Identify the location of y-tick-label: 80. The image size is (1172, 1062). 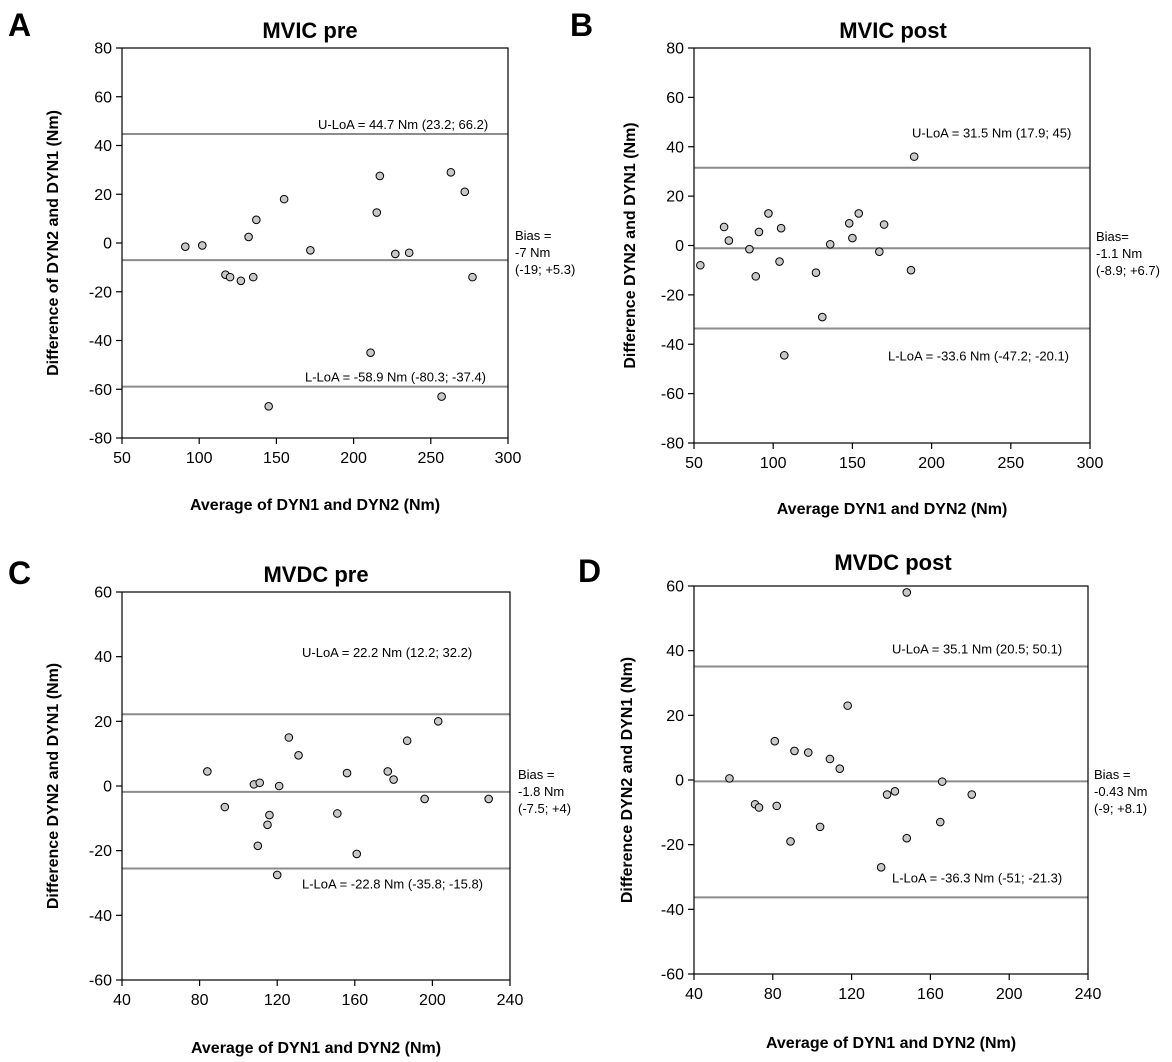
(103, 49).